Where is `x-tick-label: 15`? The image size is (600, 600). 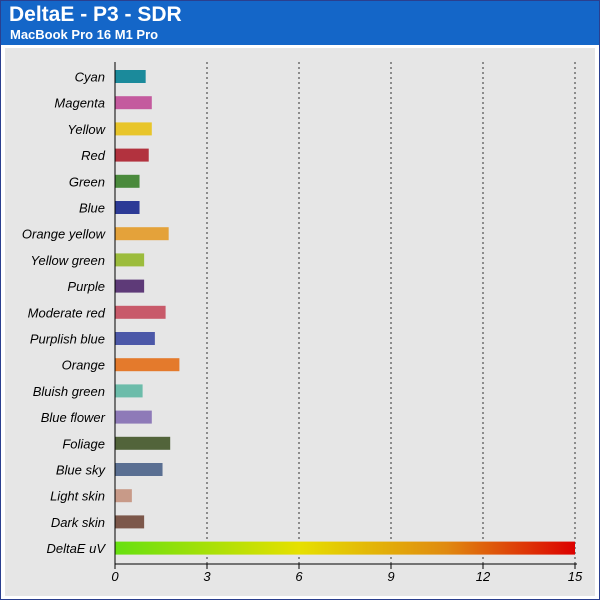 x-tick-label: 15 is located at coordinates (575, 576).